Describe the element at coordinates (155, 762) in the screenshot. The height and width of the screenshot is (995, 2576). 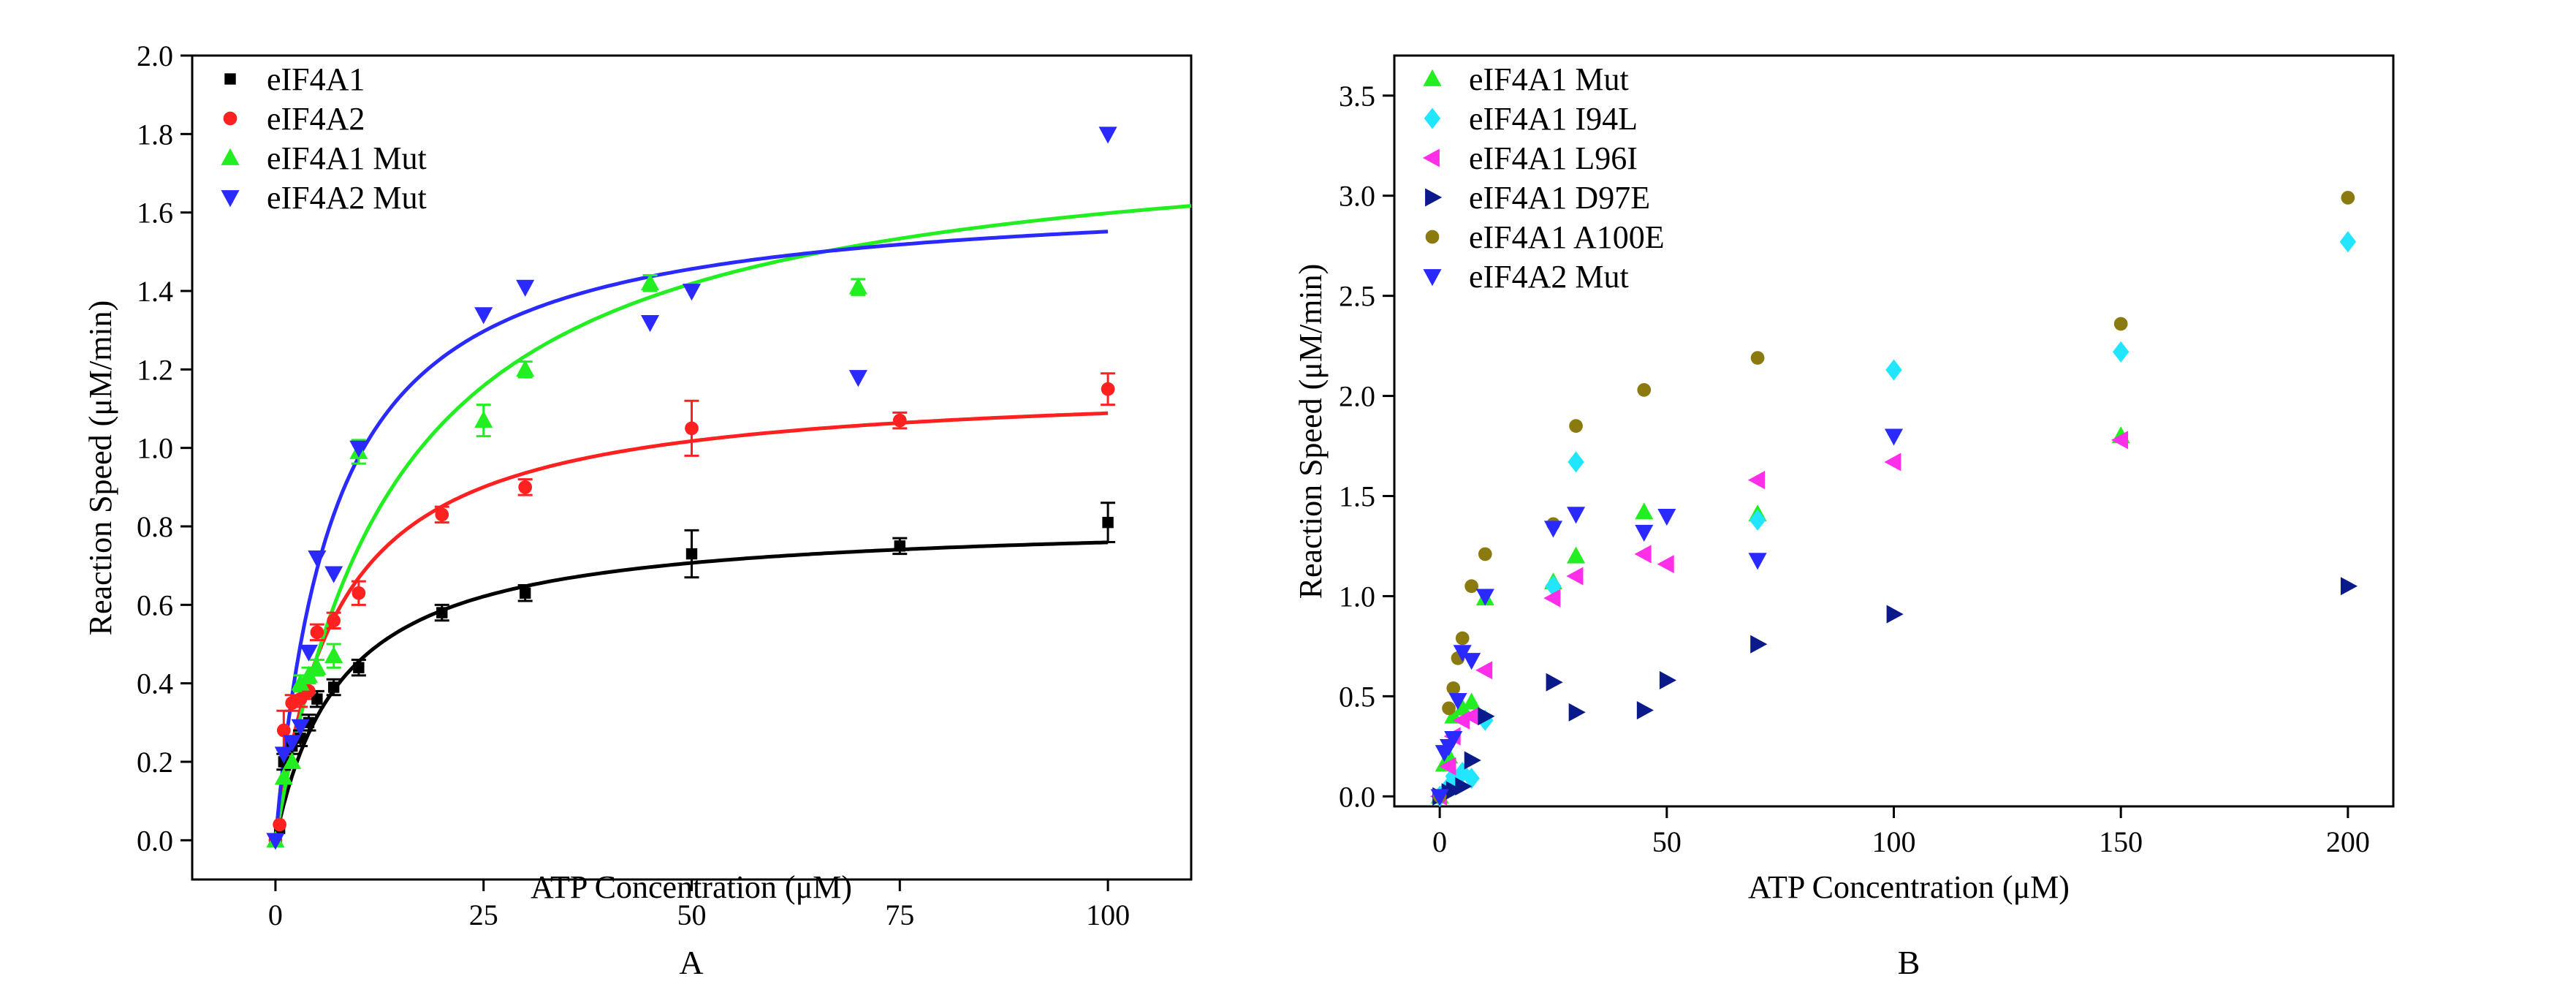
I see `a-y-tick-label: 0.2` at that location.